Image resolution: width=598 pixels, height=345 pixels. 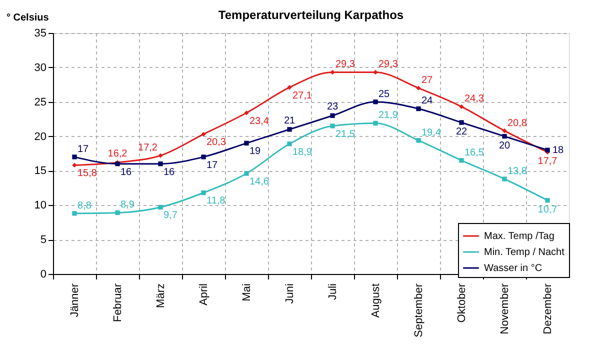 I want to click on x-tick-label: Dezember, so click(x=548, y=308).